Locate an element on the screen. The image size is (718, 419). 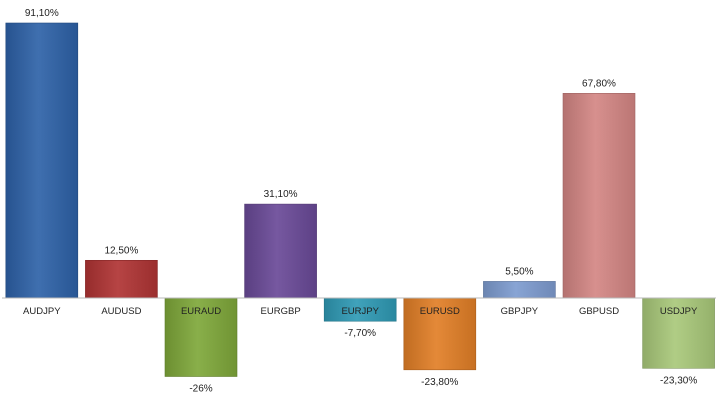
value-label-eurgbp: 31,10% is located at coordinates (281, 194).